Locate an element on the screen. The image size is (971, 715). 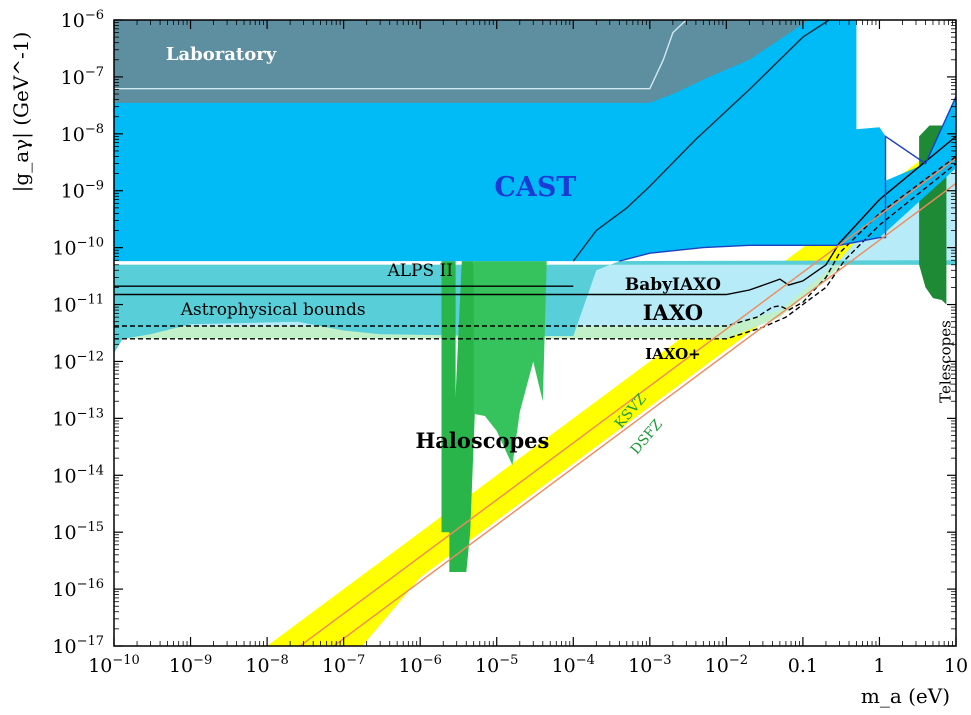
y-tick-label: 10⁻¹² is located at coordinates (78, 361).